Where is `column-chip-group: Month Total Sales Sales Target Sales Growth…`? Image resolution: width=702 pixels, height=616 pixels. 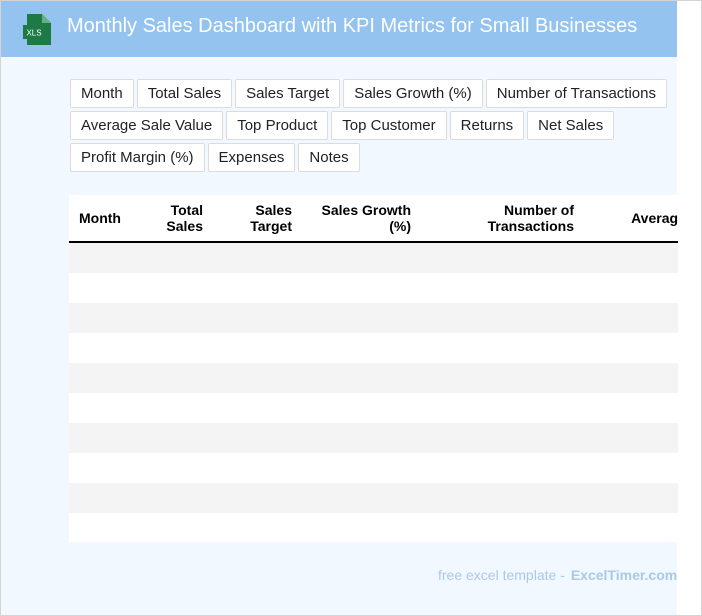 column-chip-group: Month Total Sales Sales Target Sales Growth… is located at coordinates (370, 127).